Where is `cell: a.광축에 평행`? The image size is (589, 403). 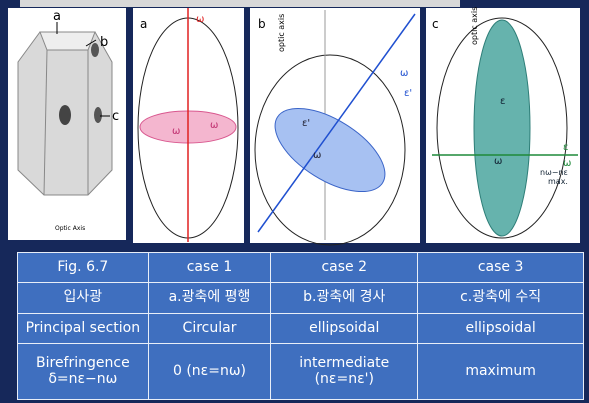 cell: a.광축에 평행 is located at coordinates (209, 298).